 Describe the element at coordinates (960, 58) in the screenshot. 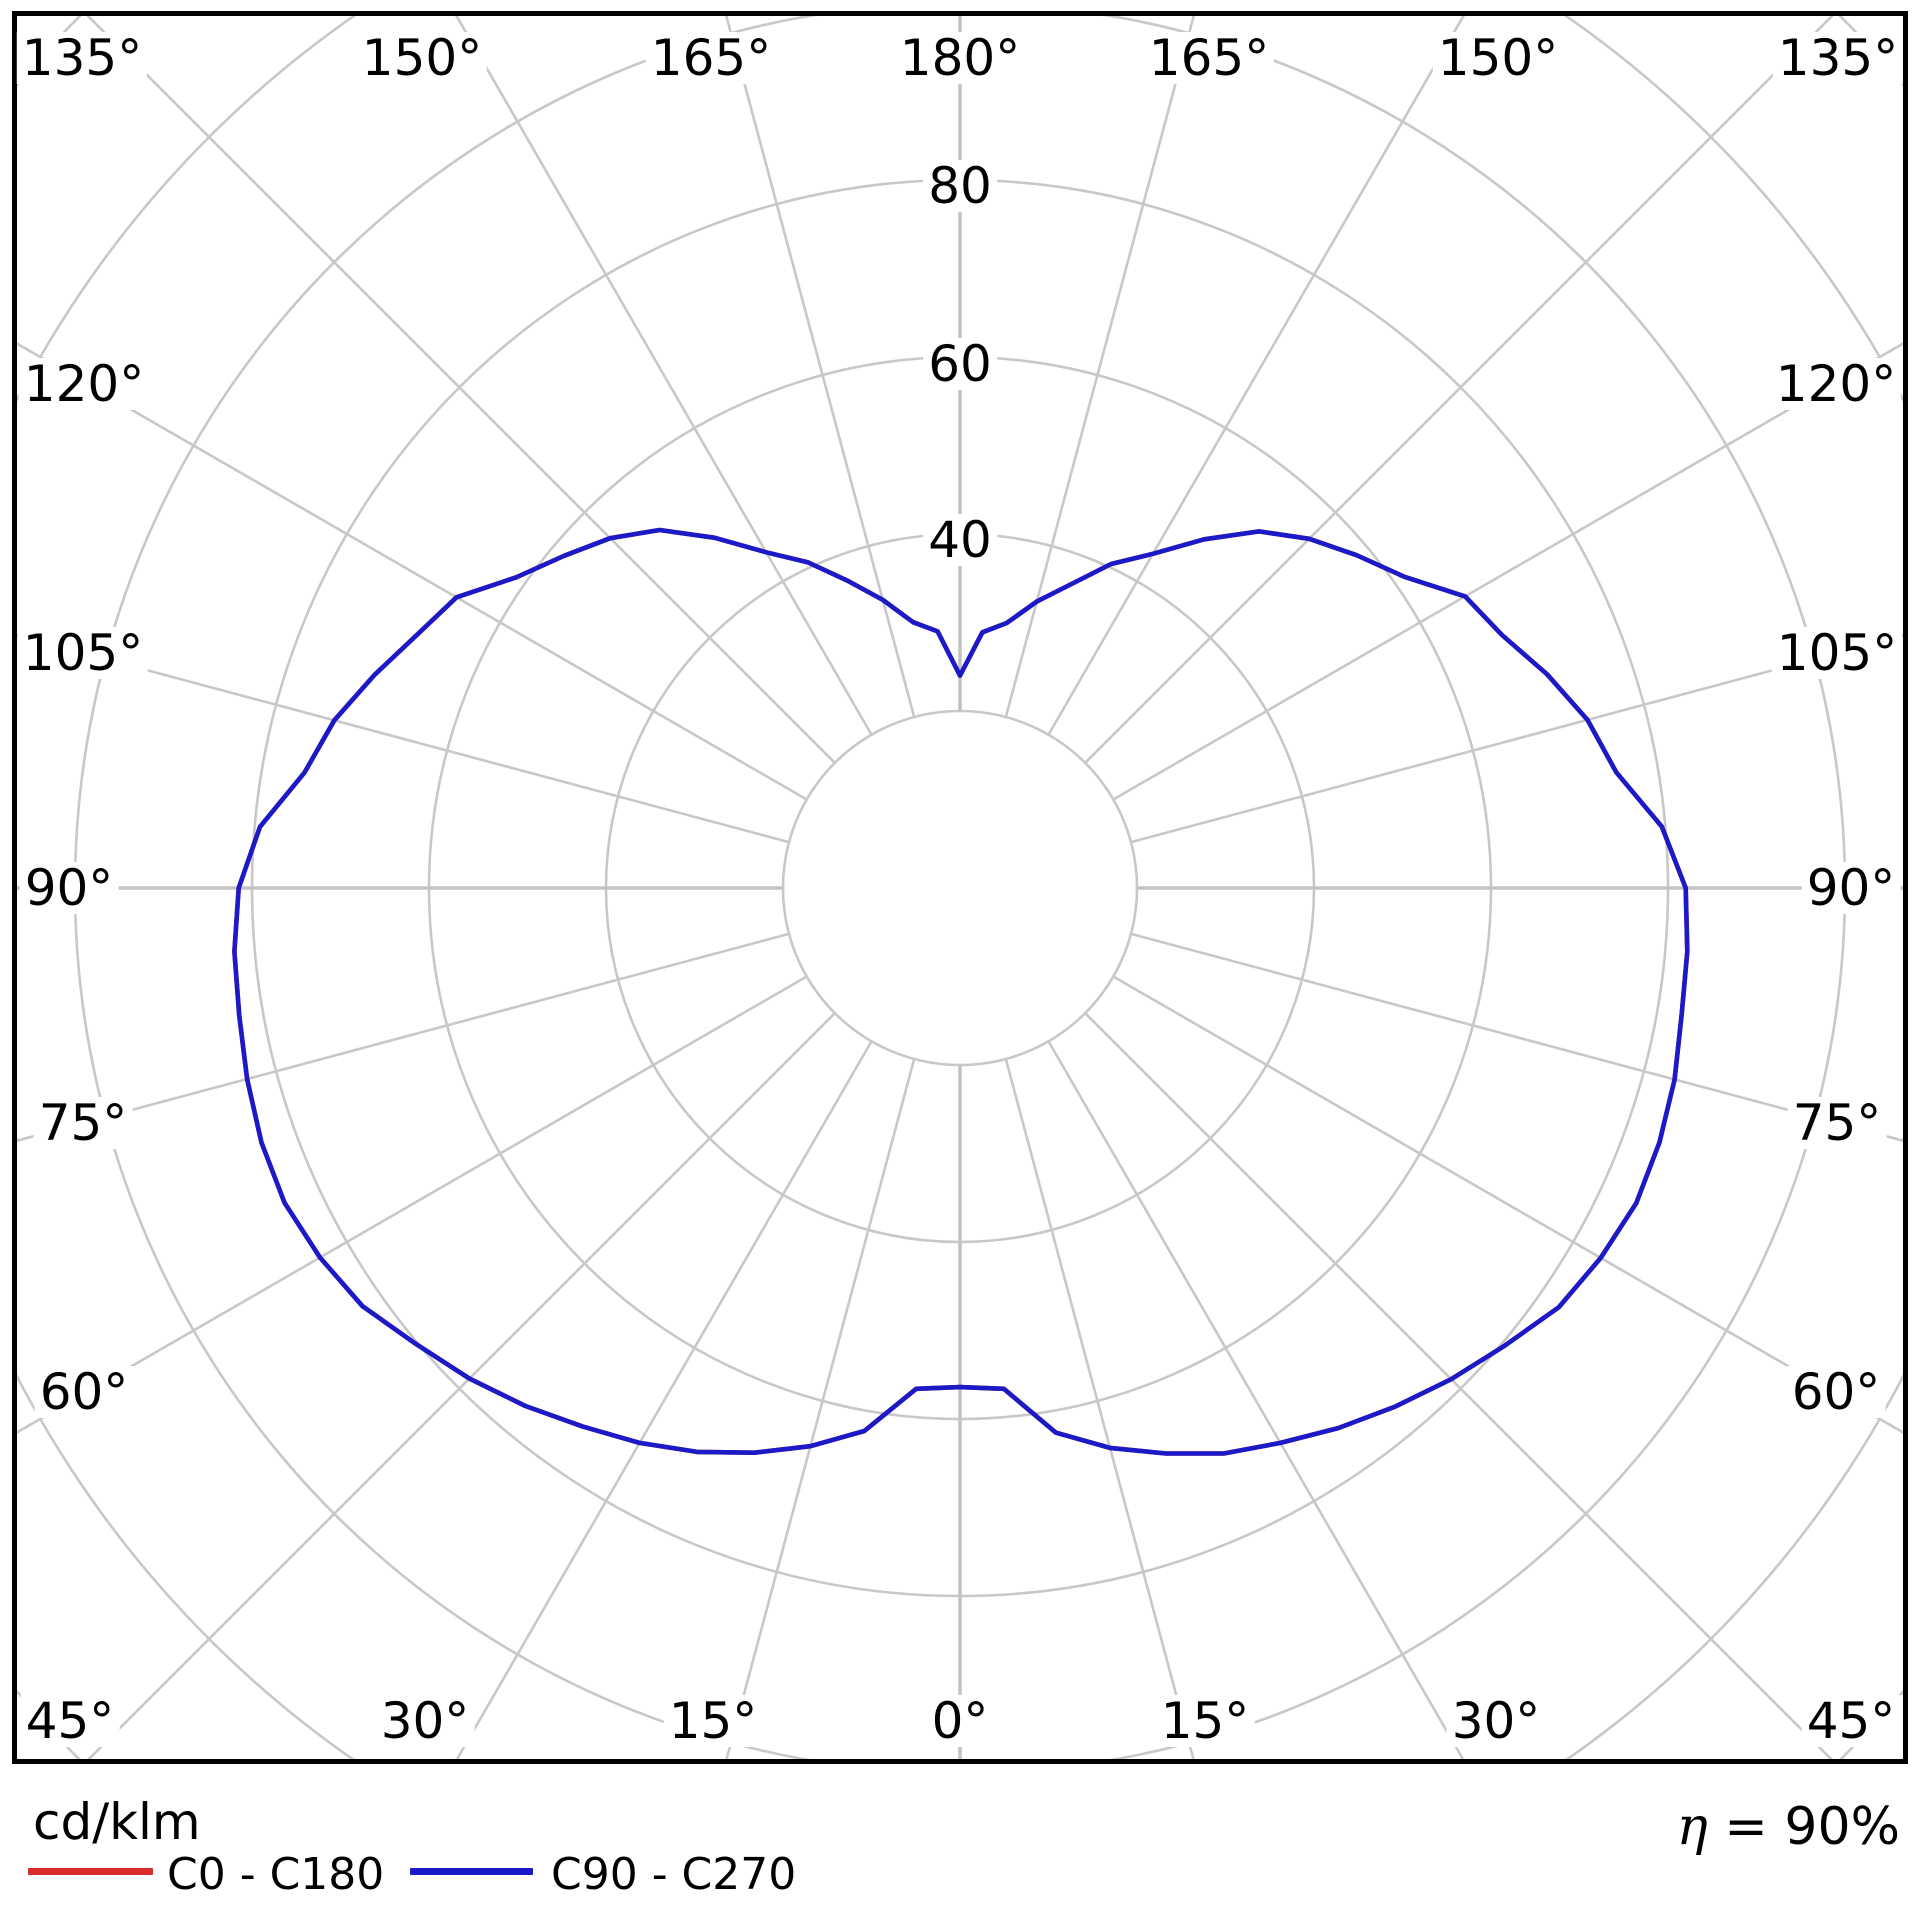

I see `angle-label-top: 180°` at that location.